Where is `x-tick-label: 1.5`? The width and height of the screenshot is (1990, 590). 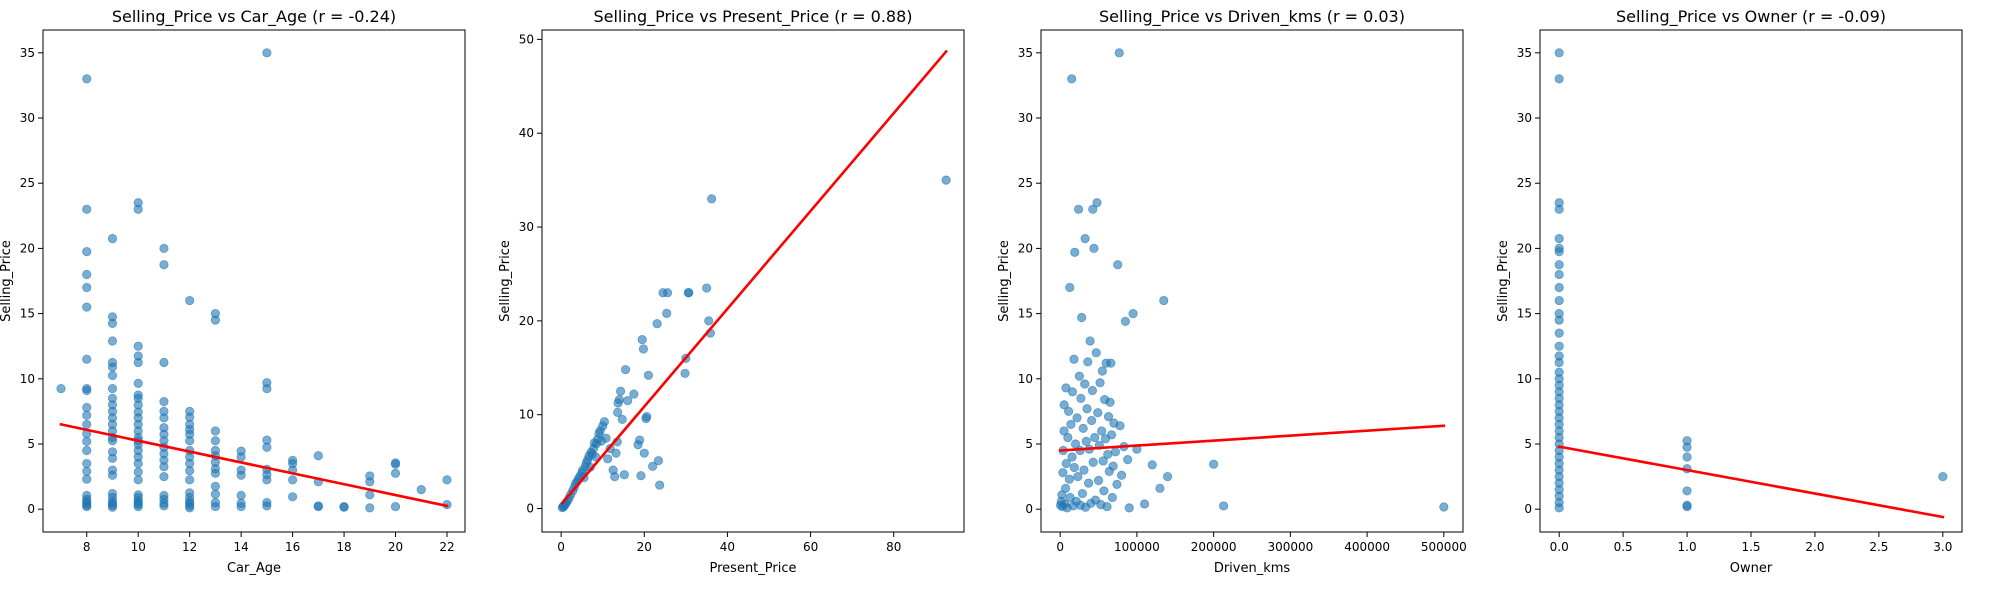
x-tick-label: 1.5 is located at coordinates (1750, 547).